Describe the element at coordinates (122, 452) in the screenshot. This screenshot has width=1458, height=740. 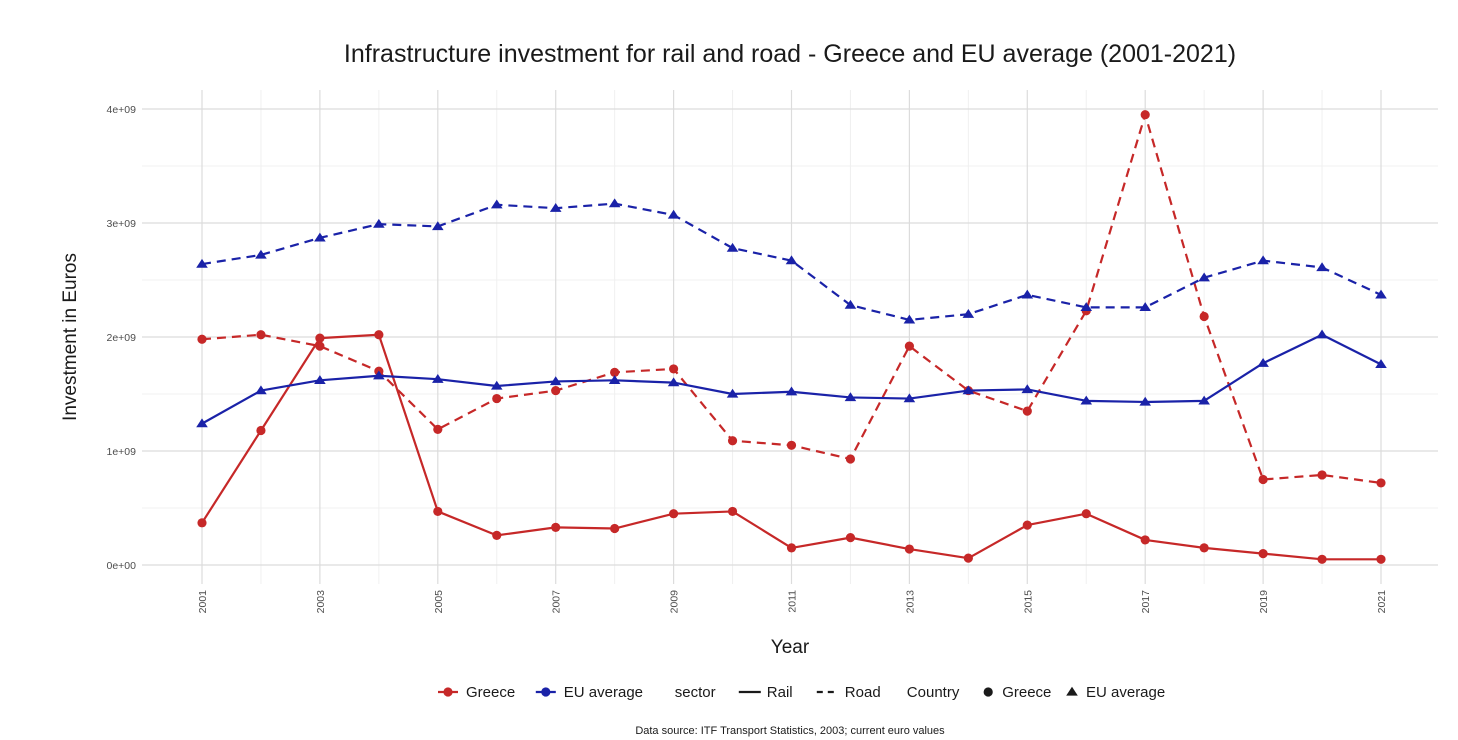
I see `y-tick-label: 1e+09` at that location.